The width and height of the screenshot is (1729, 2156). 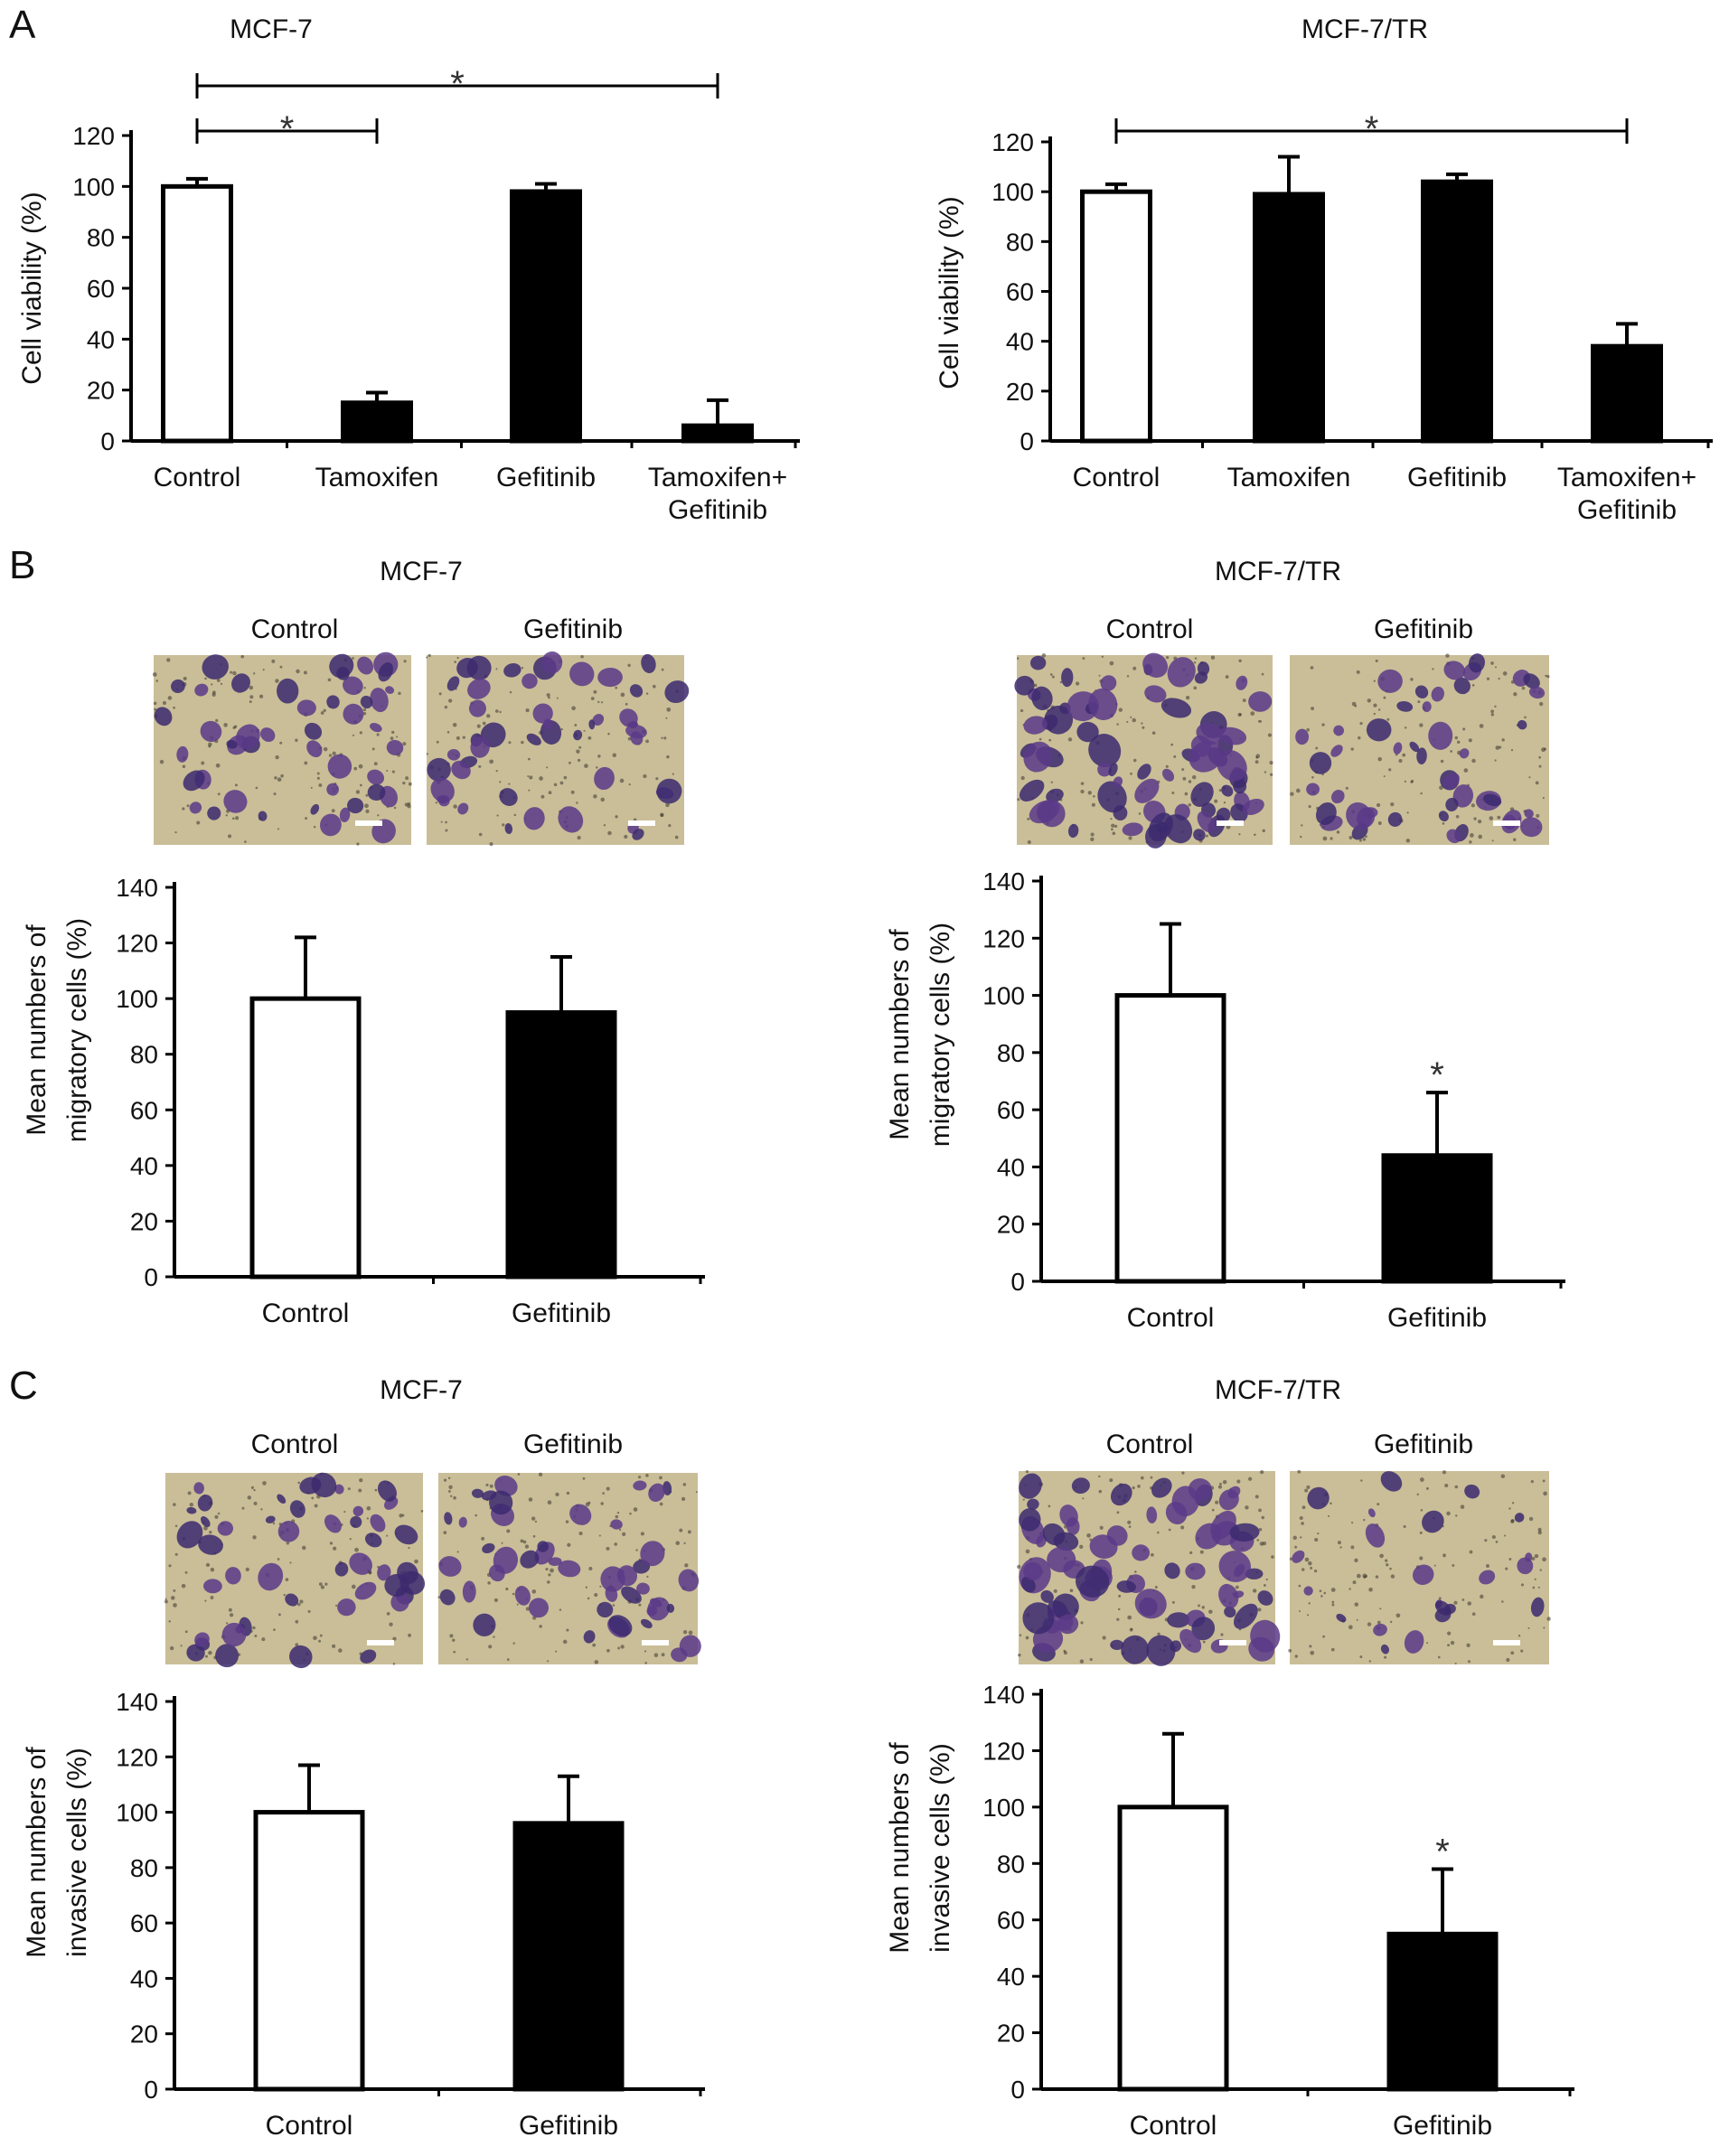 I want to click on y-tick-label: 80, so click(x=1011, y=1053).